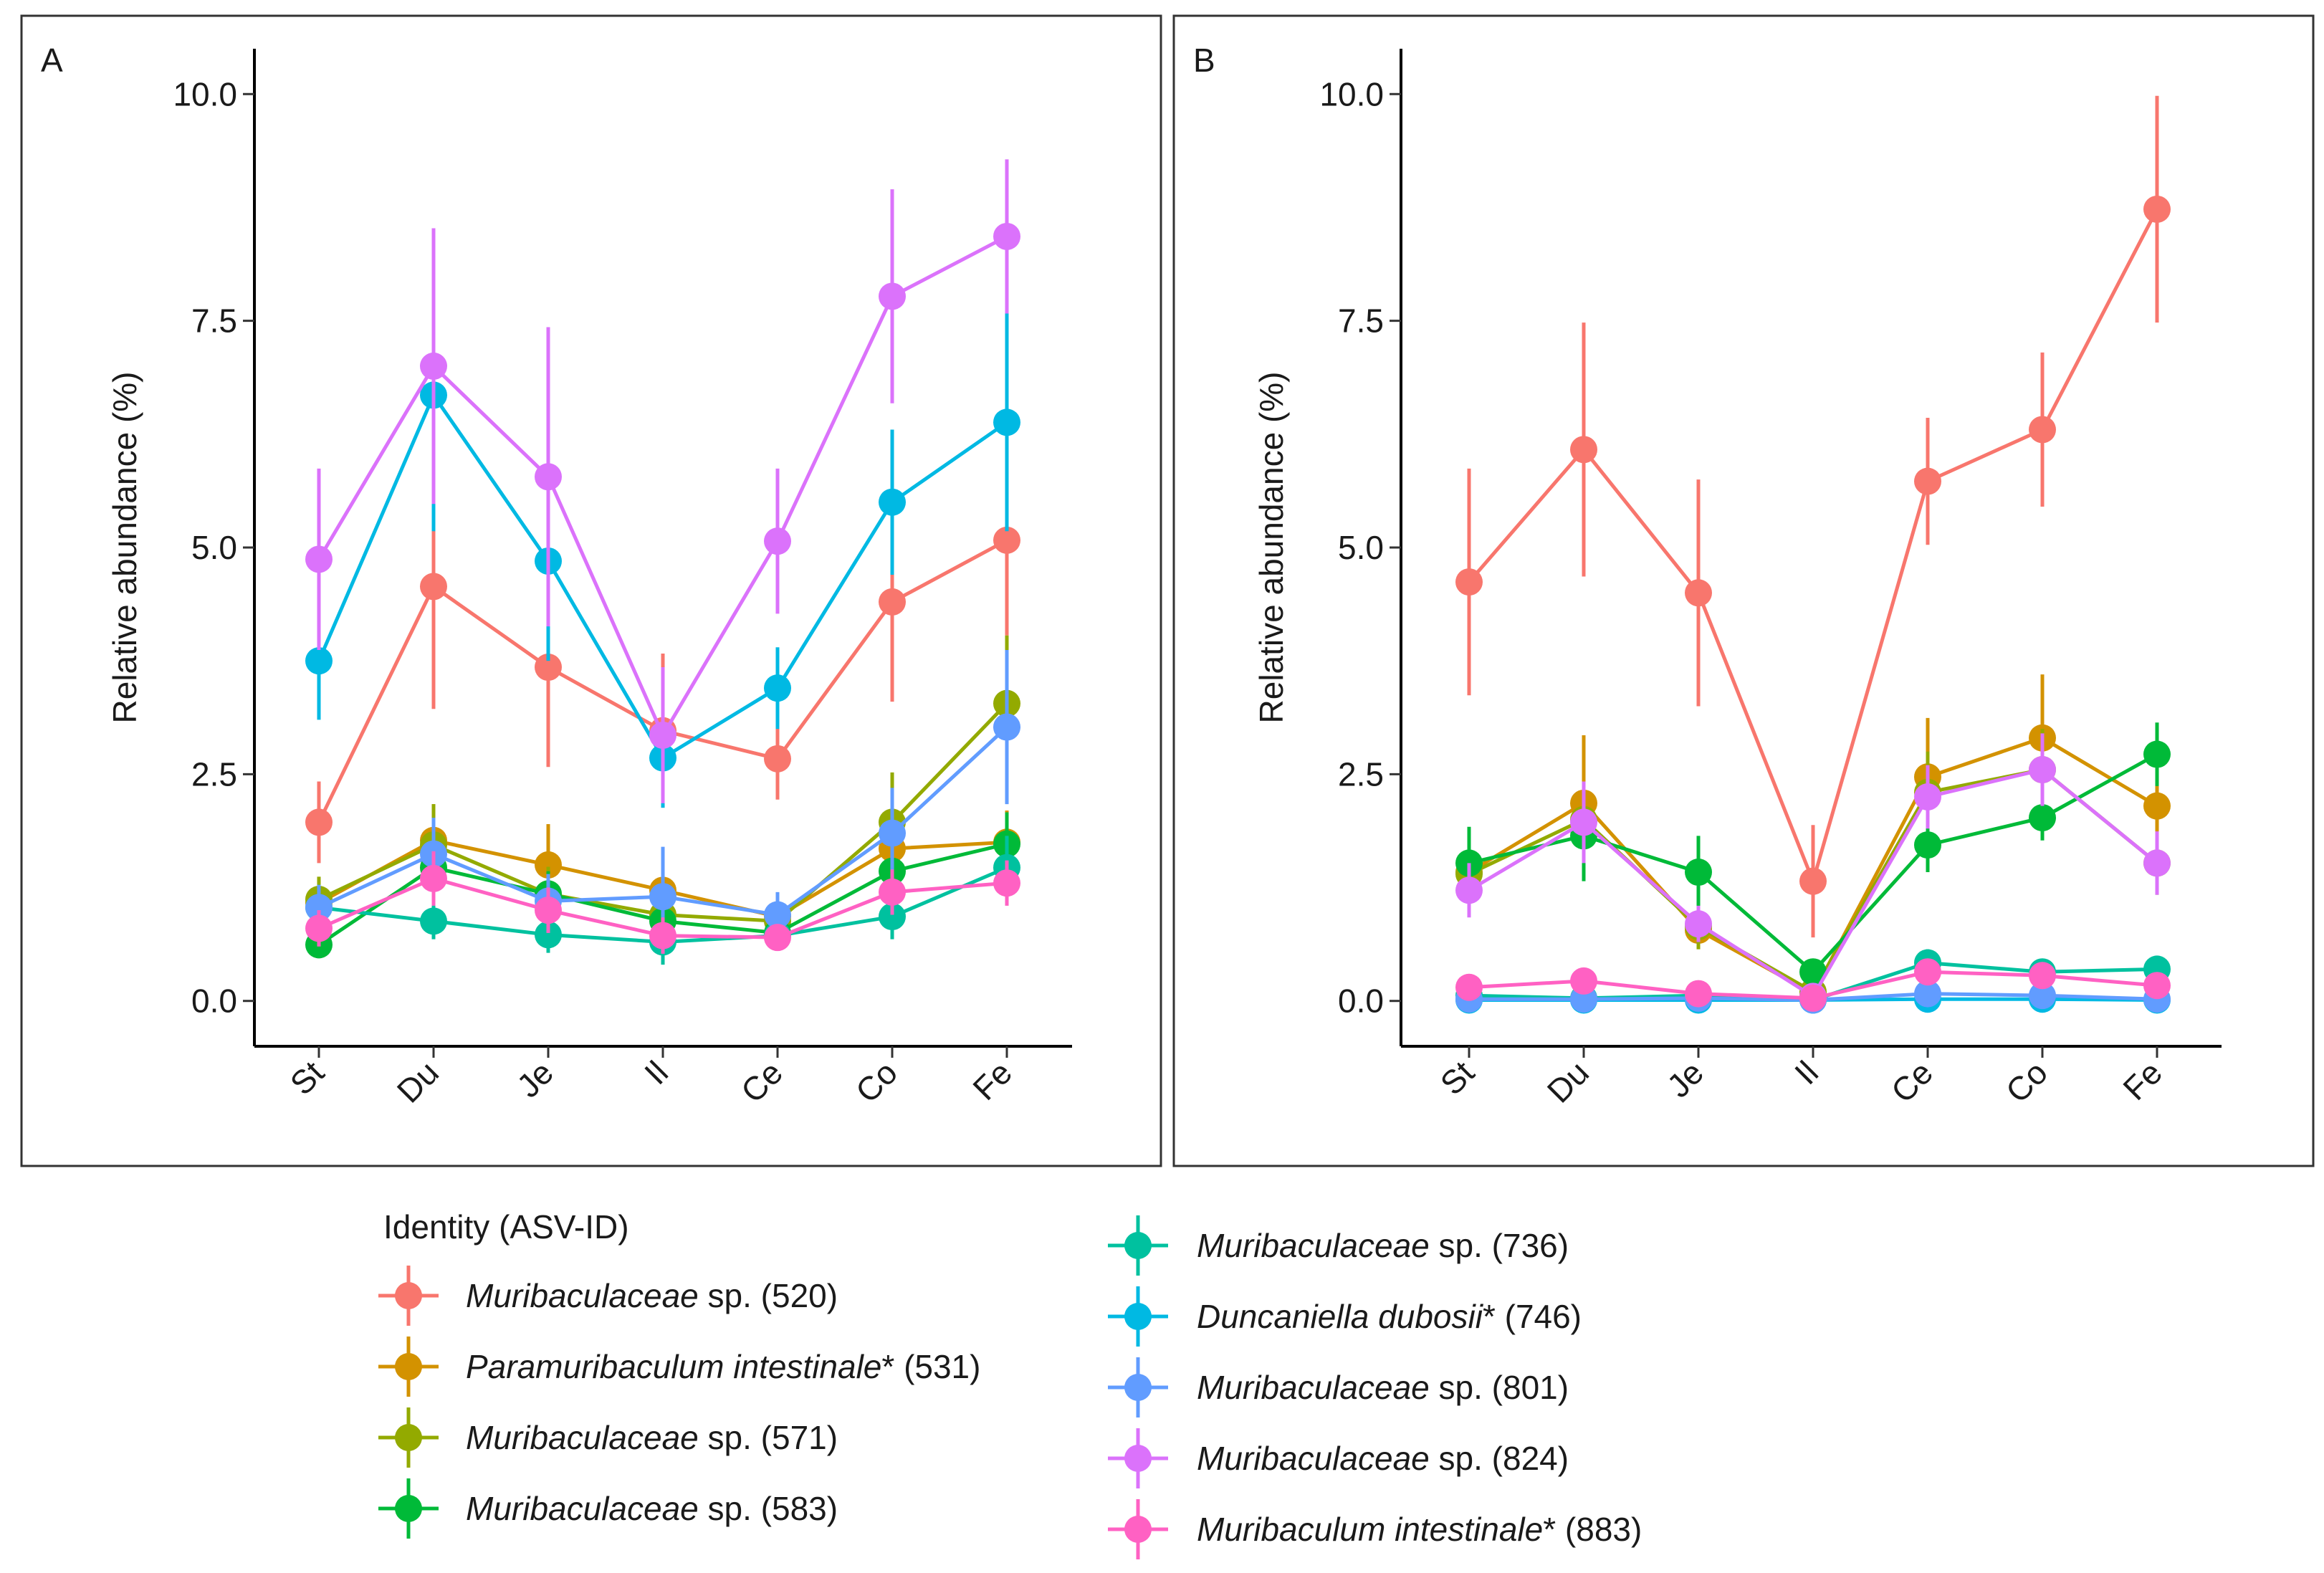 The image size is (2324, 1573). I want to click on legend-label-rest: sp. (571), so click(768, 1437).